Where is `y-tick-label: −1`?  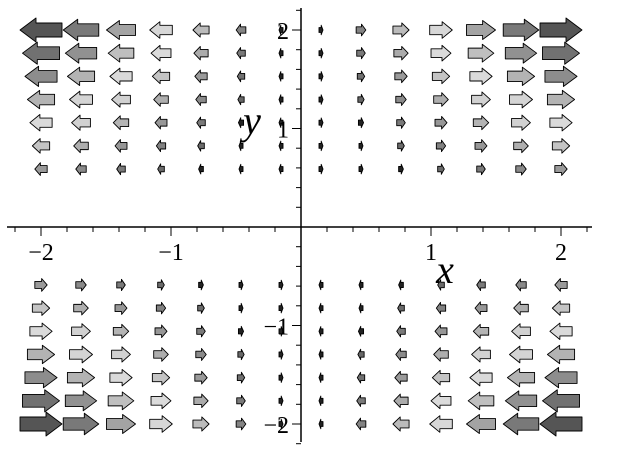 y-tick-label: −1 is located at coordinates (276, 328).